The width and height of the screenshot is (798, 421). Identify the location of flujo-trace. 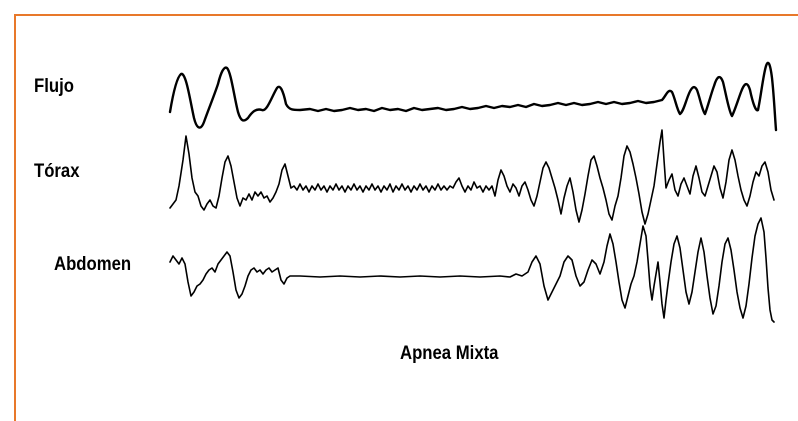
(473, 96).